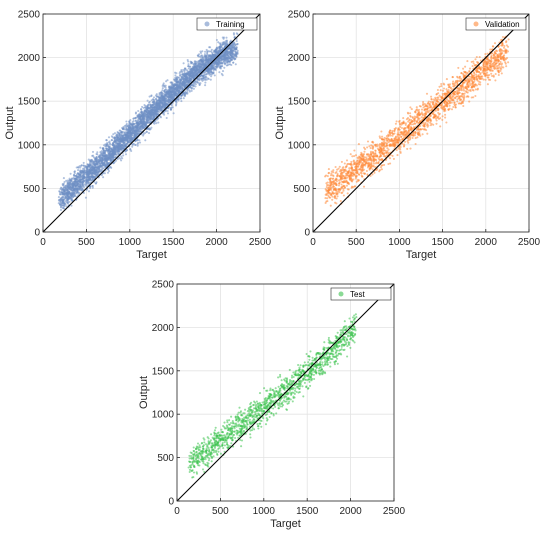 This screenshot has height=533, width=550. Describe the element at coordinates (29, 145) in the screenshot. I see `y-tick-label: 1000` at that location.